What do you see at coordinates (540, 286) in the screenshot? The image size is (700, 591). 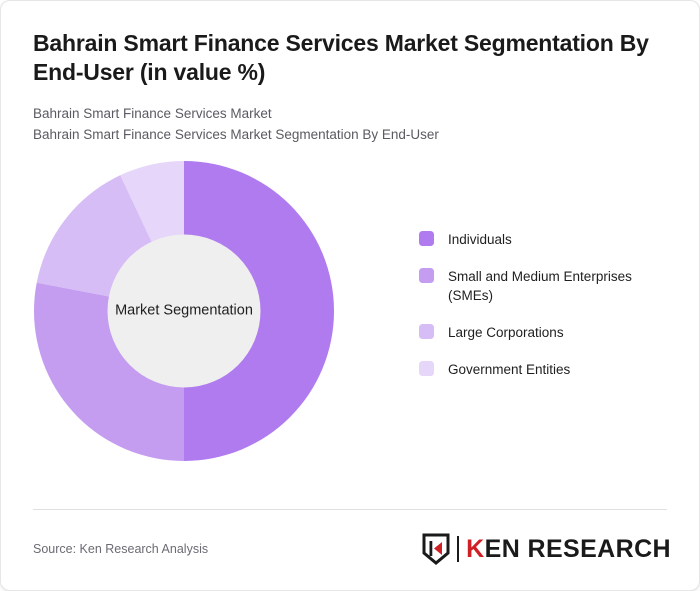 I see `legend-label: Small and Medium Enterprises (SMEs)` at bounding box center [540, 286].